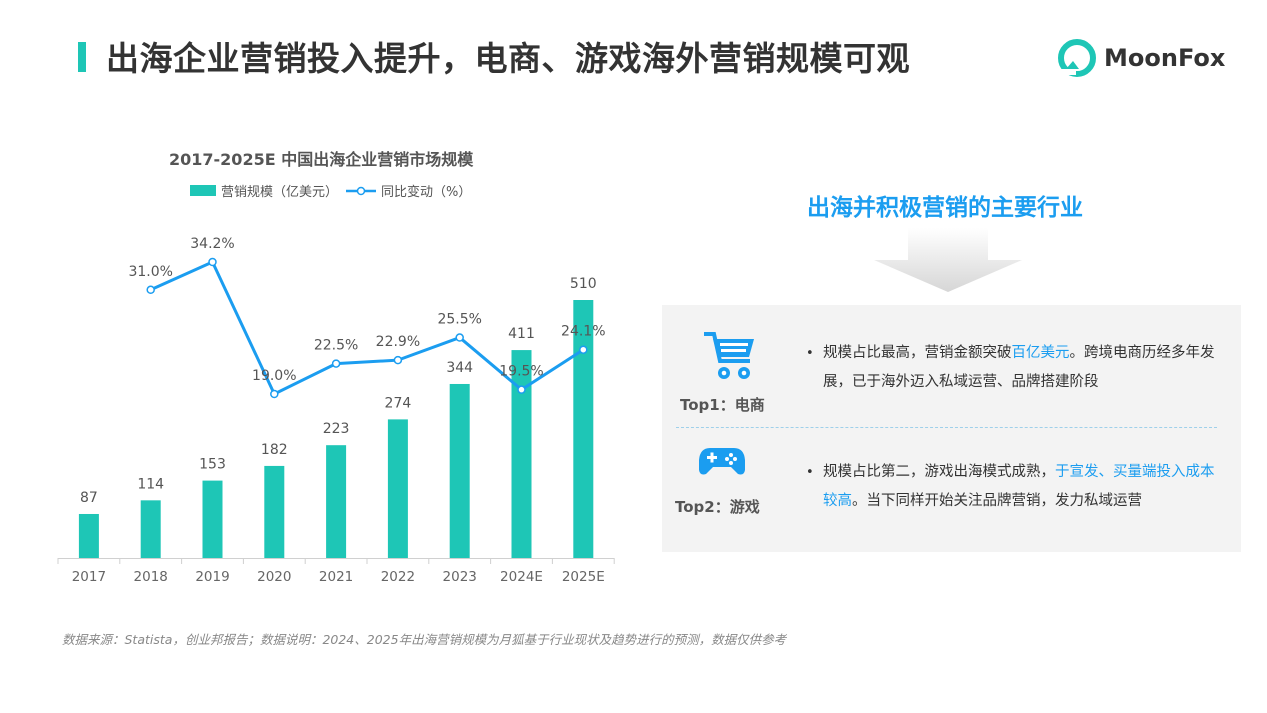 The image size is (1267, 713). I want to click on legend-line-swatch, so click(361, 190).